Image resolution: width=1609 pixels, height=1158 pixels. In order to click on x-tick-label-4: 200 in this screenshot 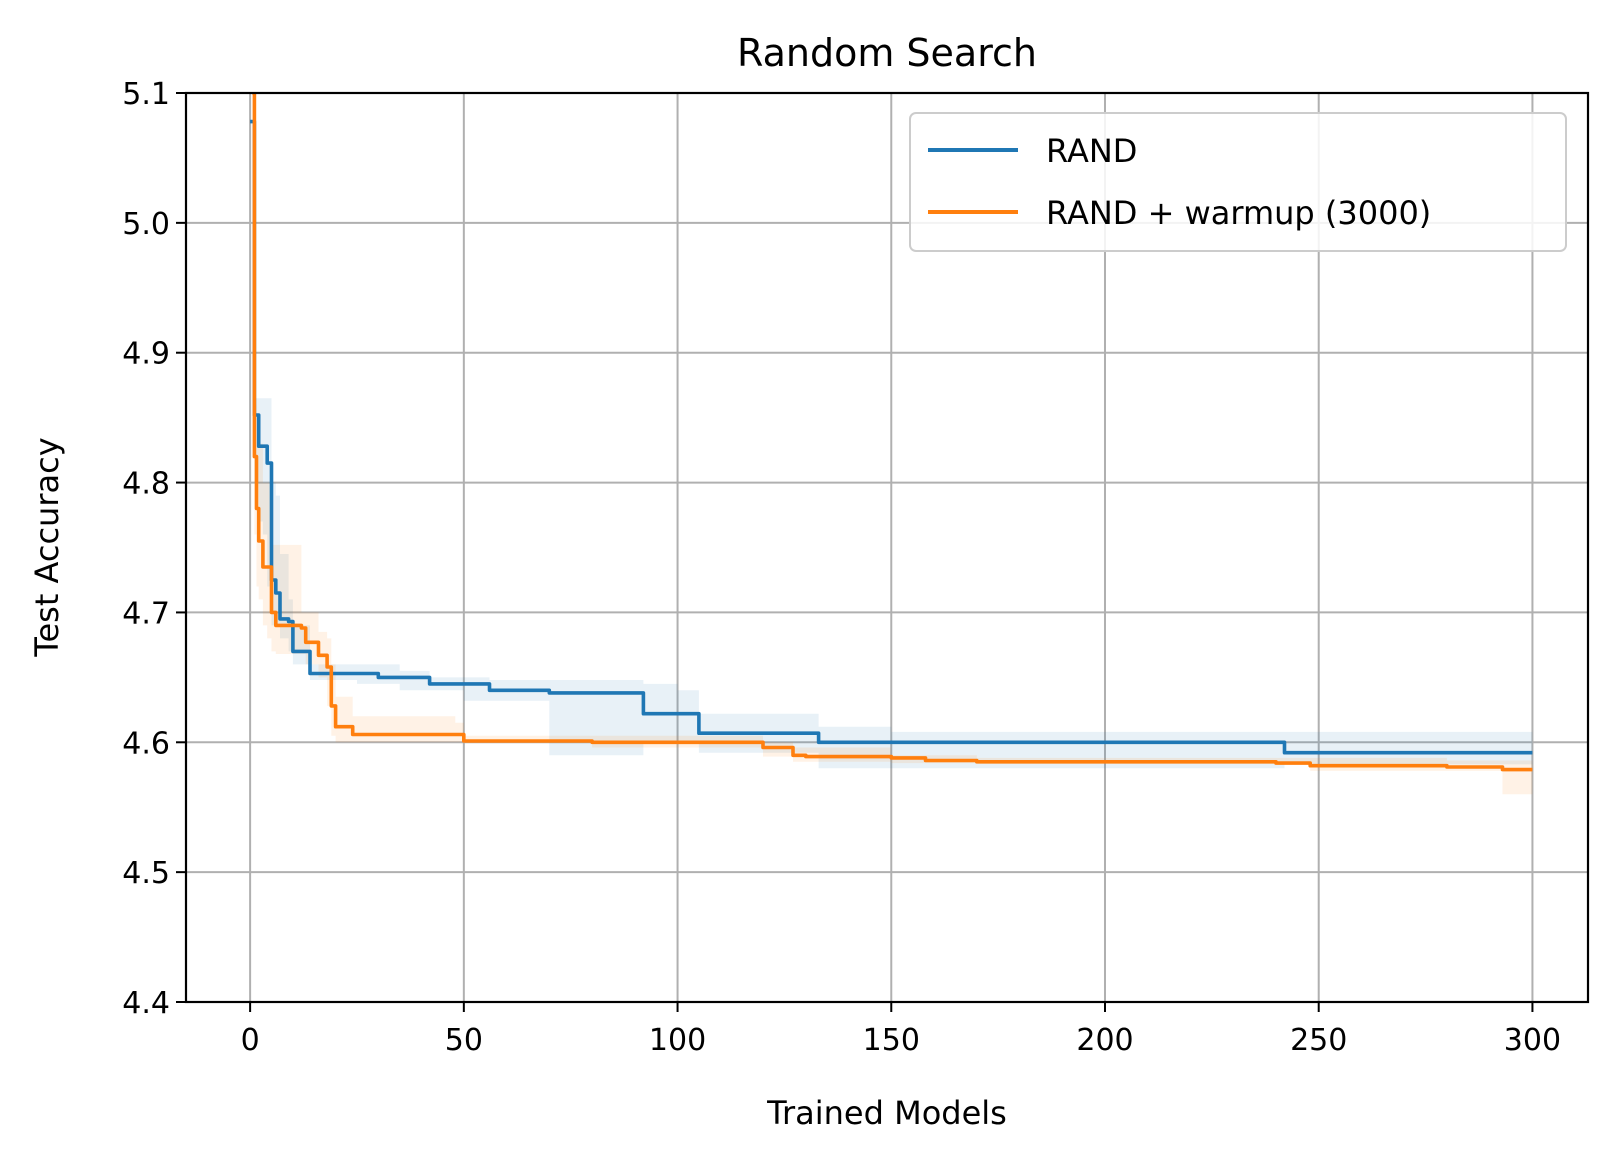, I will do `click(1104, 1040)`.